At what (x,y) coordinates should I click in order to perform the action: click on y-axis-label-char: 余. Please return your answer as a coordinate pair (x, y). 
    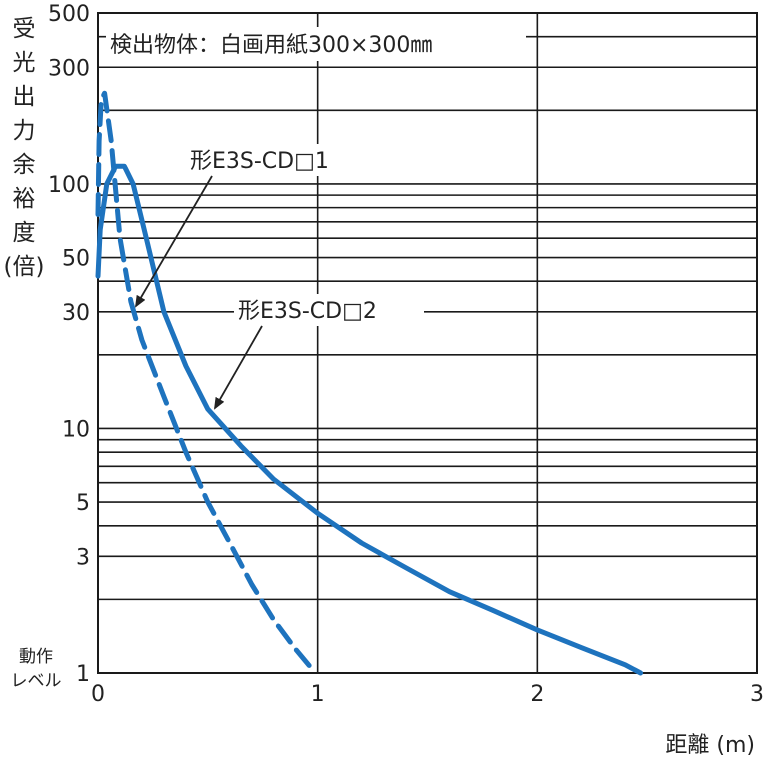
    Looking at the image, I should click on (24, 165).